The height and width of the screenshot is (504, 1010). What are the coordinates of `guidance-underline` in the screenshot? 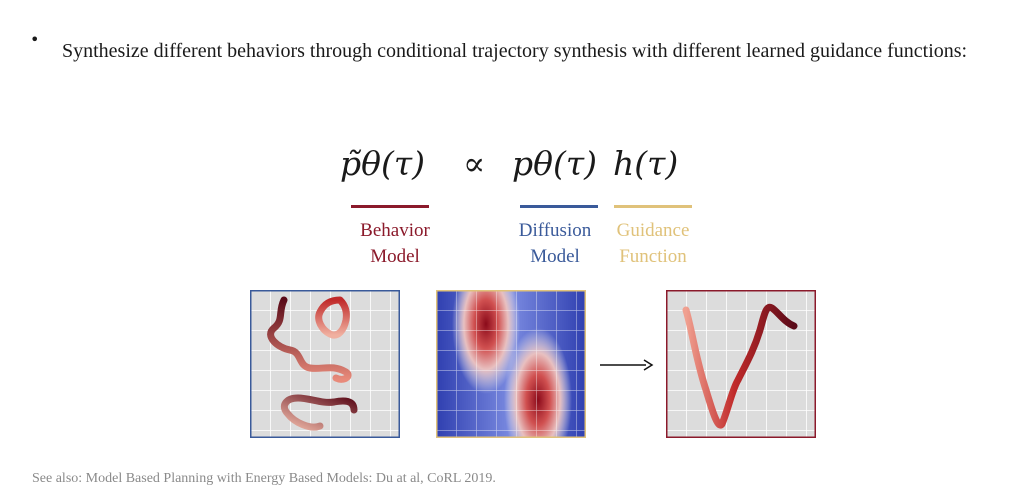 It's located at (653, 206).